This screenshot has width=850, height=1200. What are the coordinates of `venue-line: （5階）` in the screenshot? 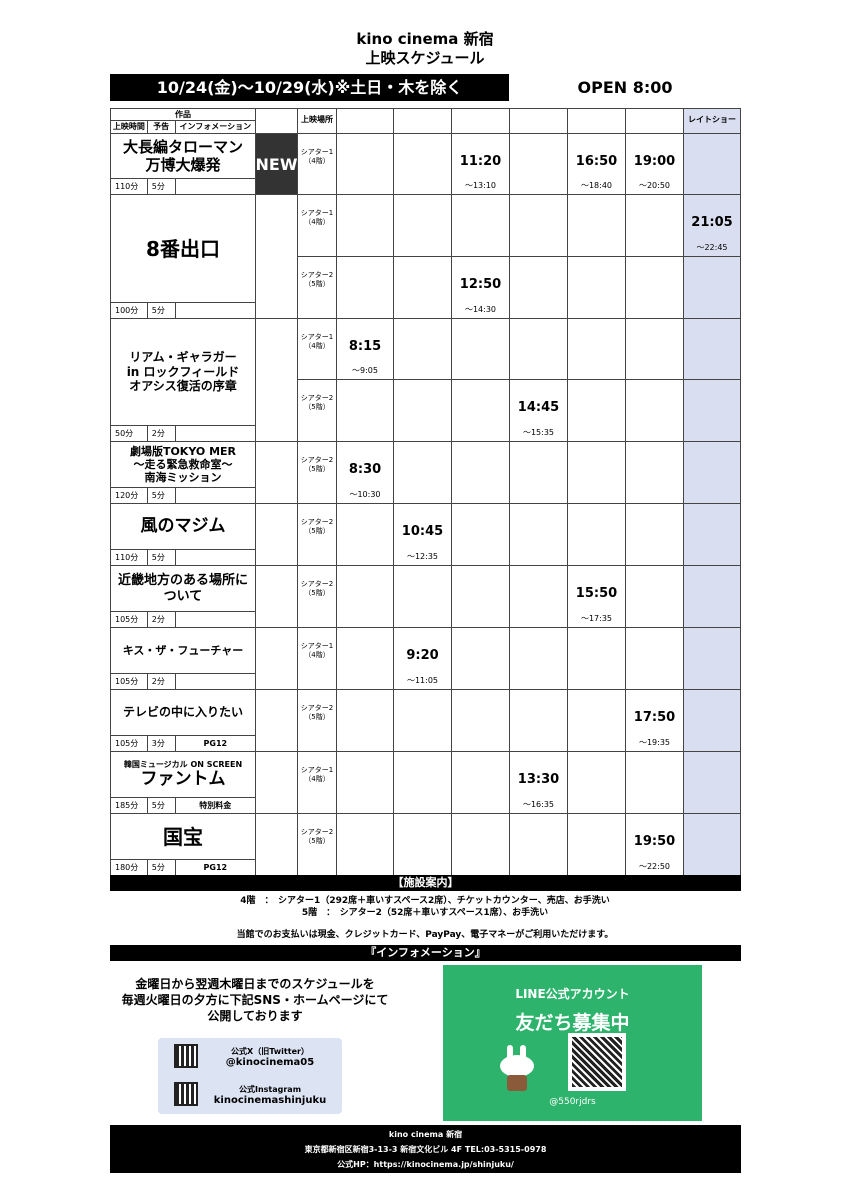 It's located at (317, 841).